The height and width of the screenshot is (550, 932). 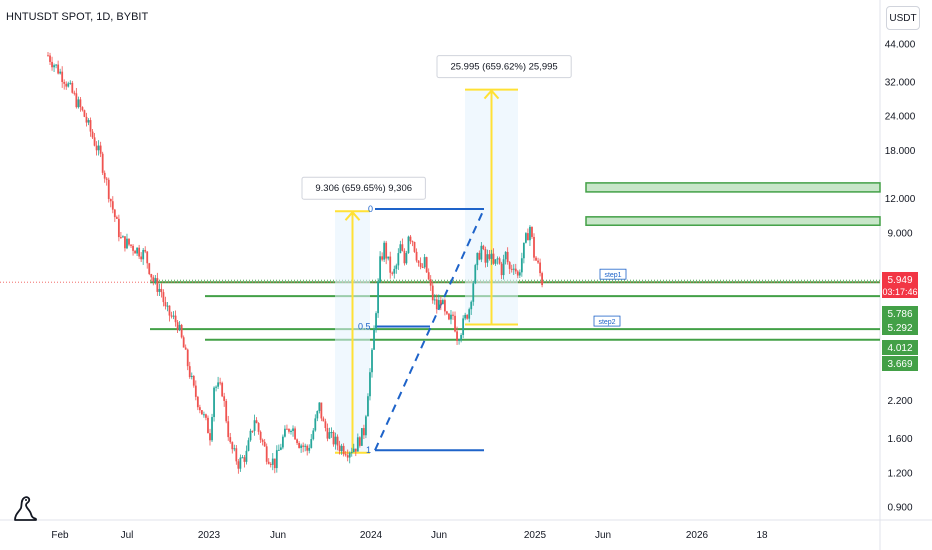 I want to click on y-tick-label: 1.200, so click(x=899, y=473).